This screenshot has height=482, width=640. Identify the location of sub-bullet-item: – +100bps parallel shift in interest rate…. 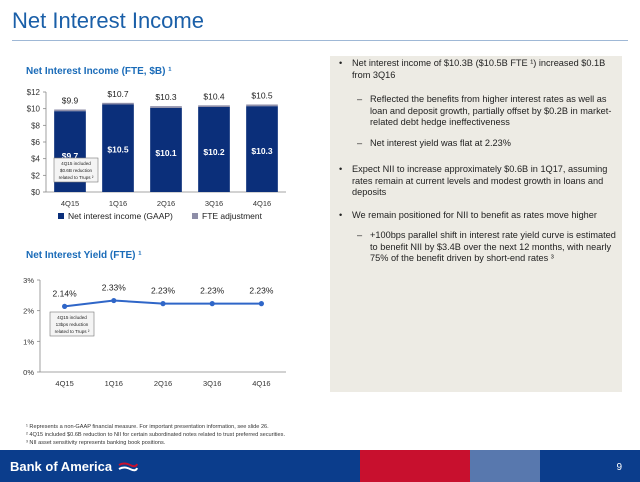
(486, 247).